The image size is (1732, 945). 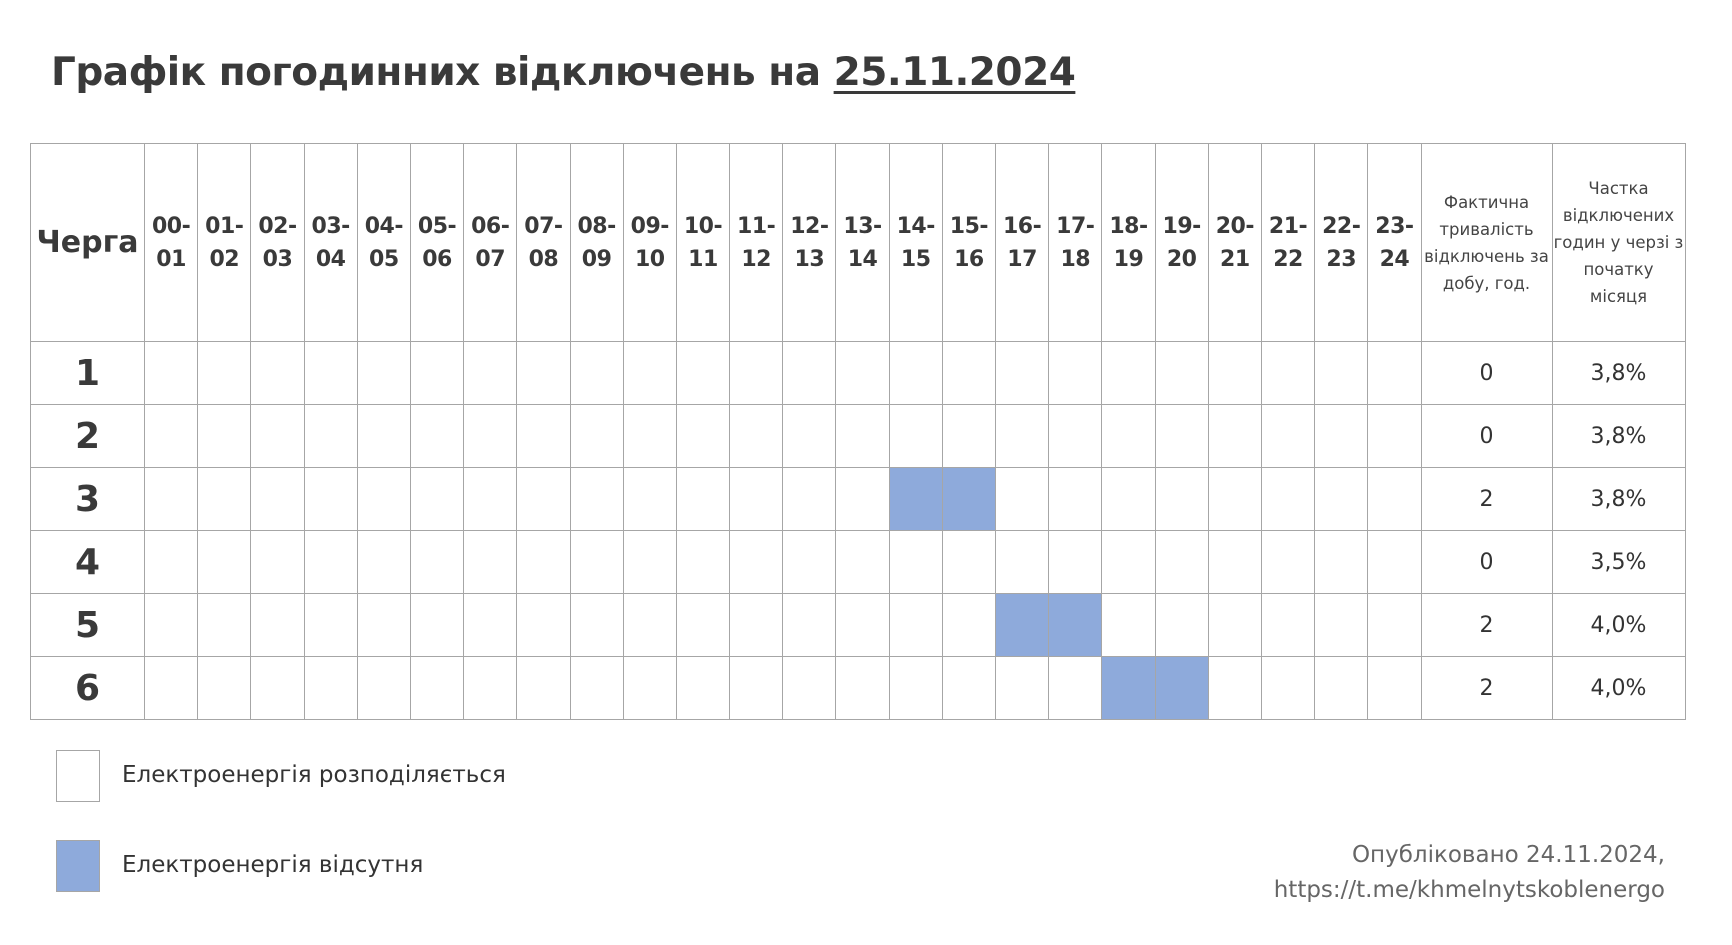 What do you see at coordinates (543, 242) in the screenshot?
I see `hour-header: 07- 08` at bounding box center [543, 242].